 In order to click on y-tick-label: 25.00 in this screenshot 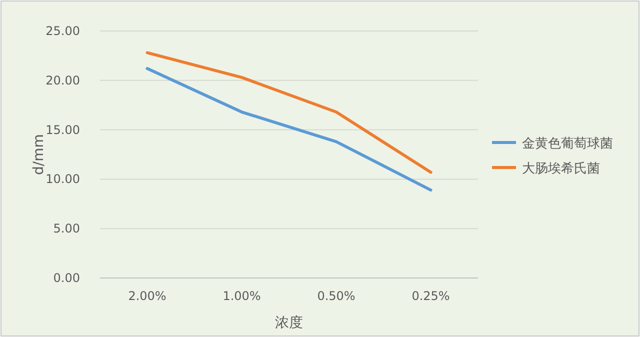, I will do `click(63, 31)`.